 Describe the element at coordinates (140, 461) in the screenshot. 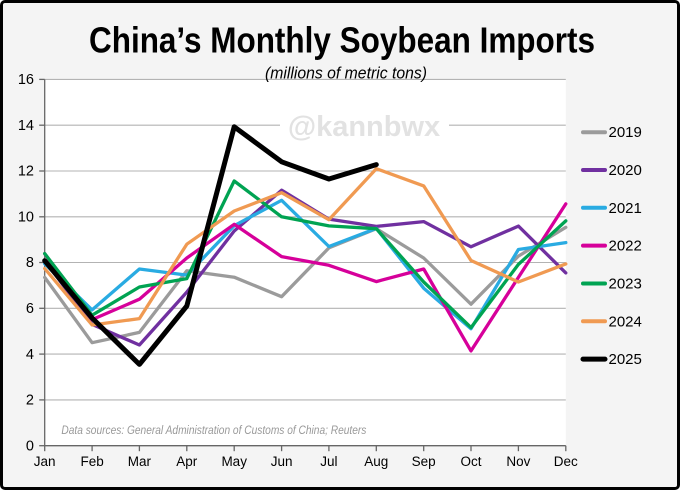

I see `svg-text: Mar` at that location.